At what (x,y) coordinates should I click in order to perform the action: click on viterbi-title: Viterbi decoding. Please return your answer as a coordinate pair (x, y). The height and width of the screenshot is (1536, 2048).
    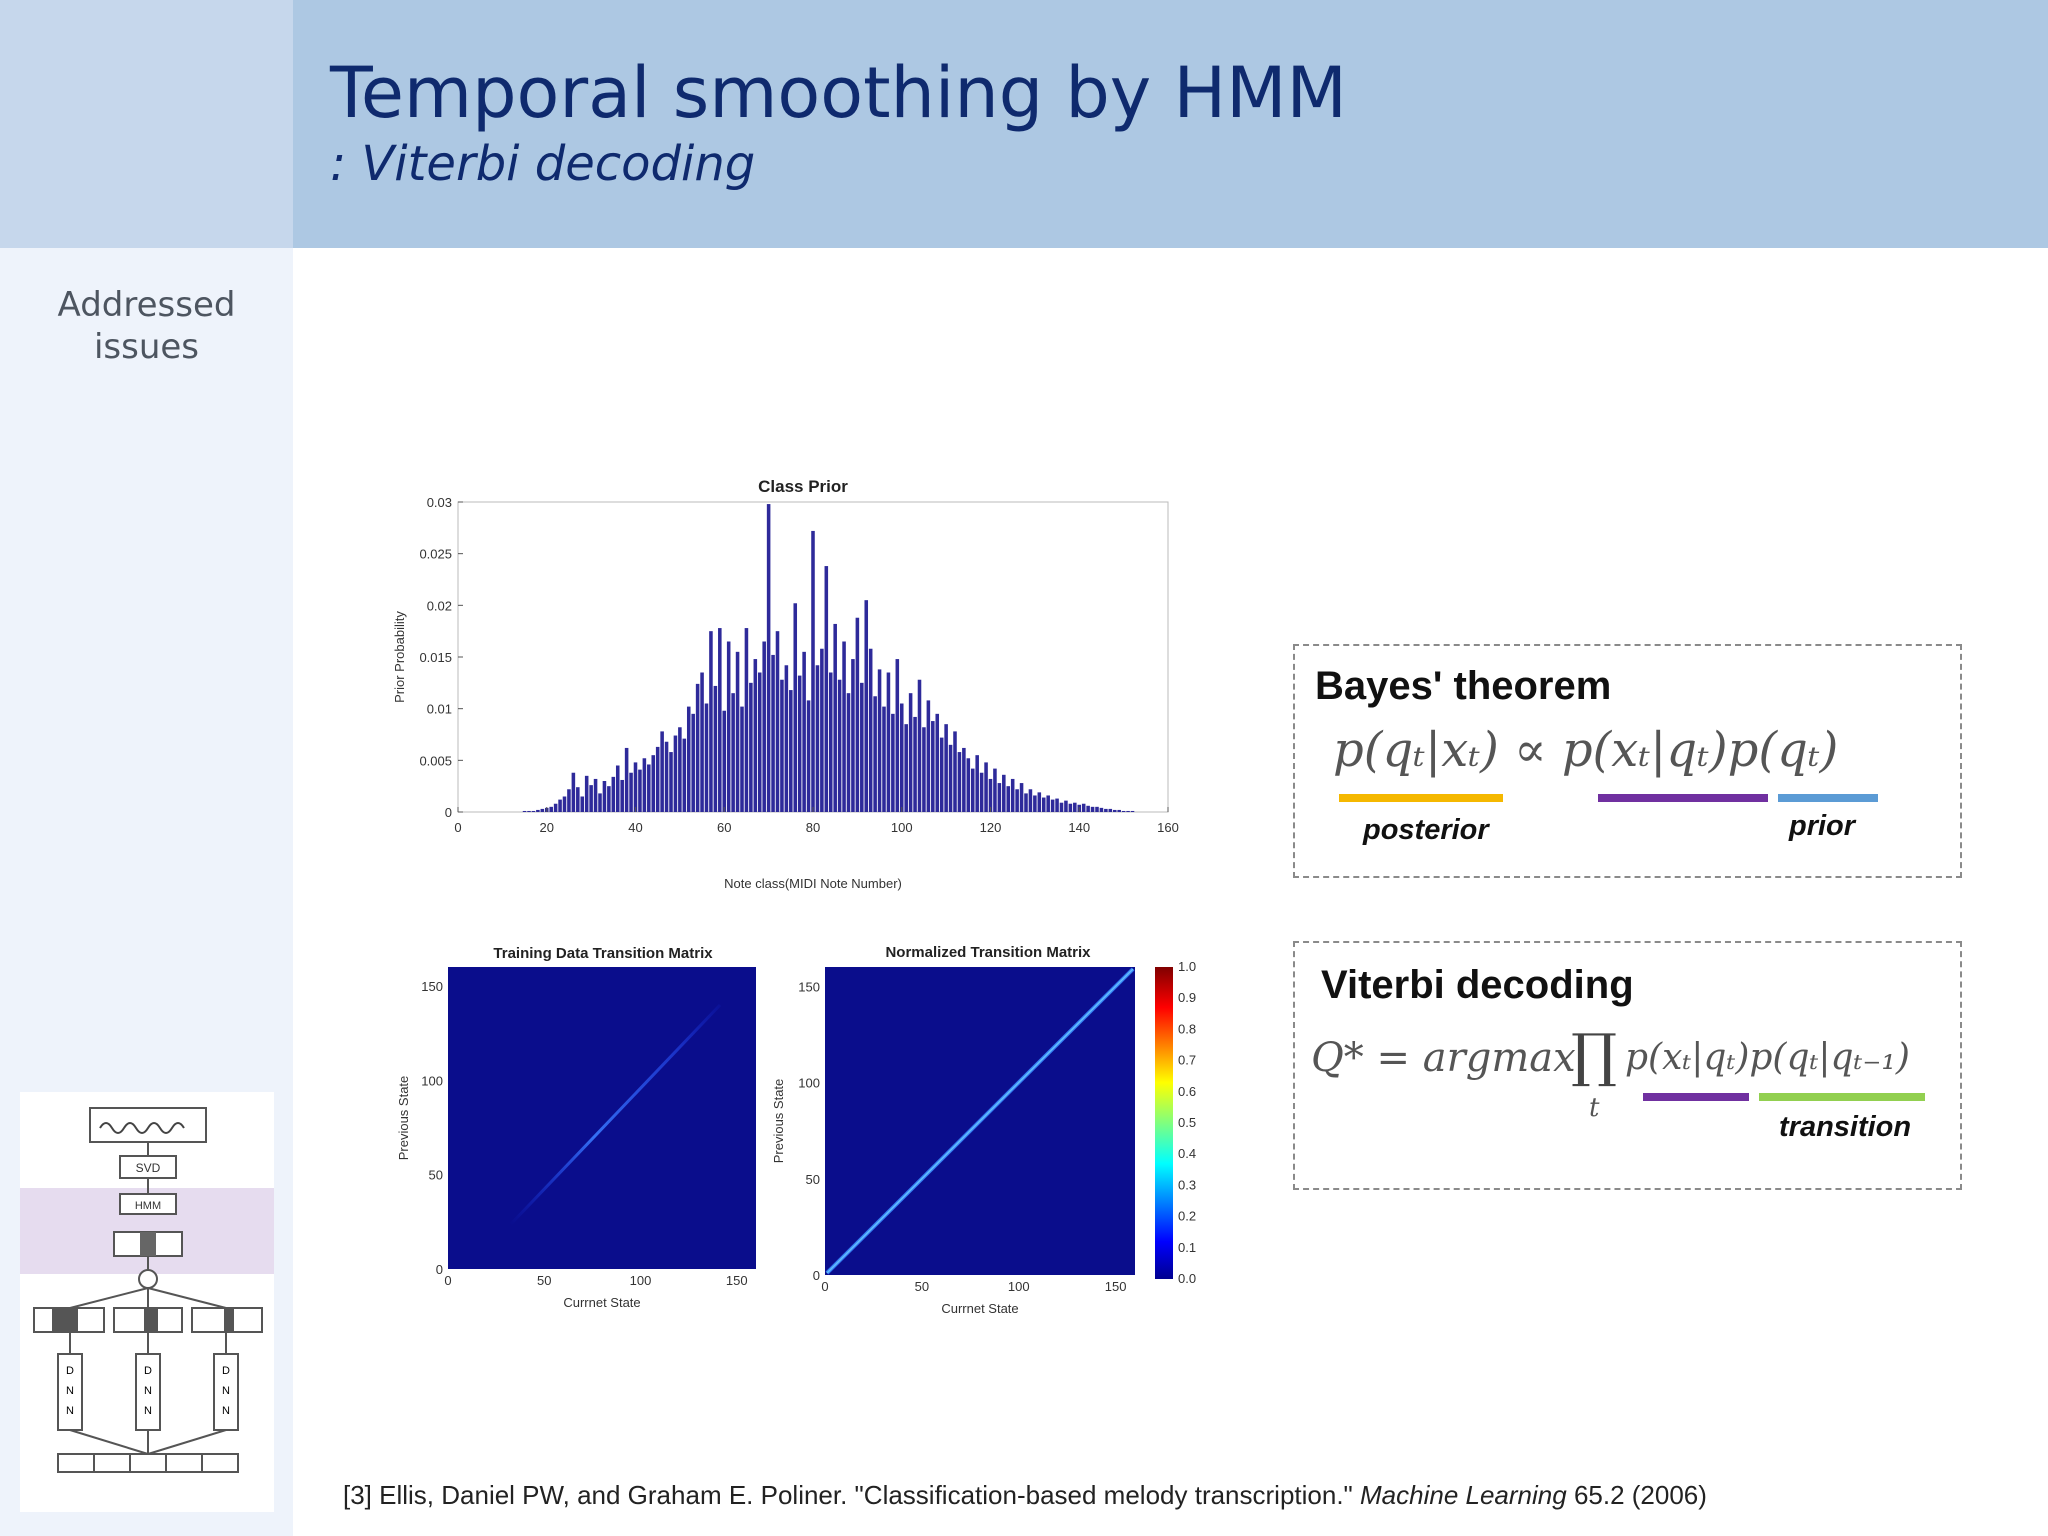
    Looking at the image, I should click on (1477, 985).